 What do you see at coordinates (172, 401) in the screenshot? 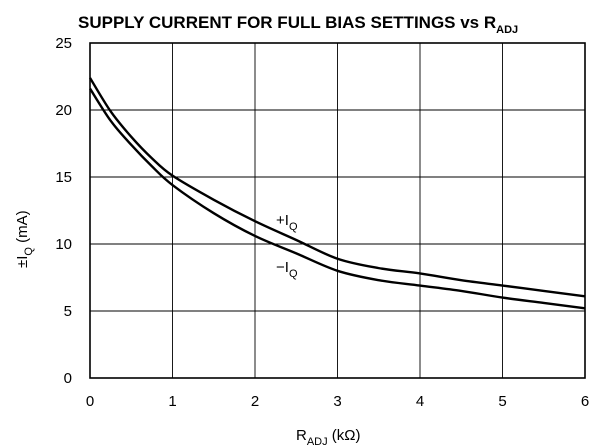
I see `x-tick-label-1: 1` at bounding box center [172, 401].